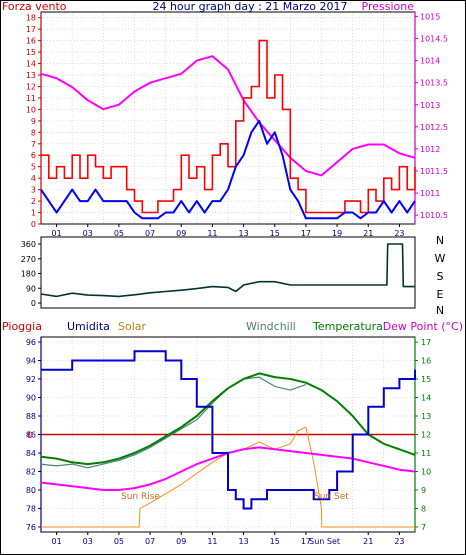 The width and height of the screenshot is (466, 555). I want to click on temperature-axis-tick-label: 16, so click(426, 361).